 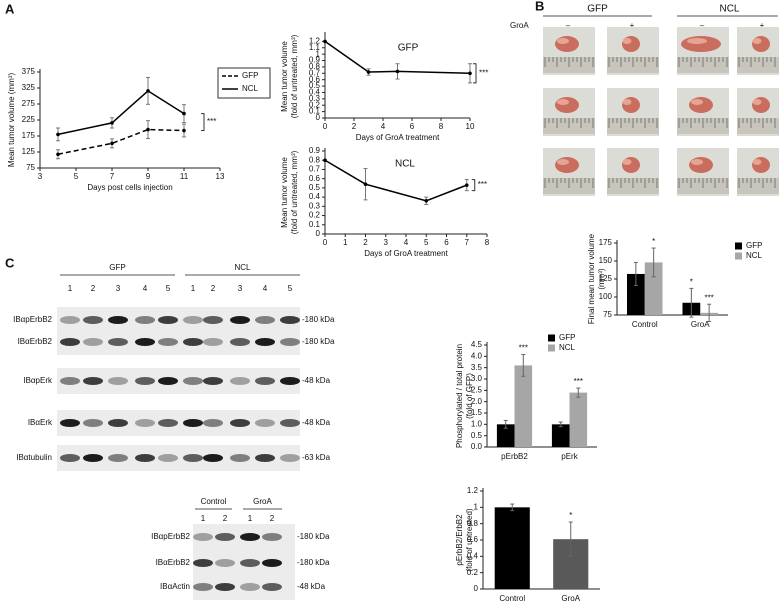 I want to click on y-axis-label: (fold of untreated, mm³), so click(x=294, y=76).